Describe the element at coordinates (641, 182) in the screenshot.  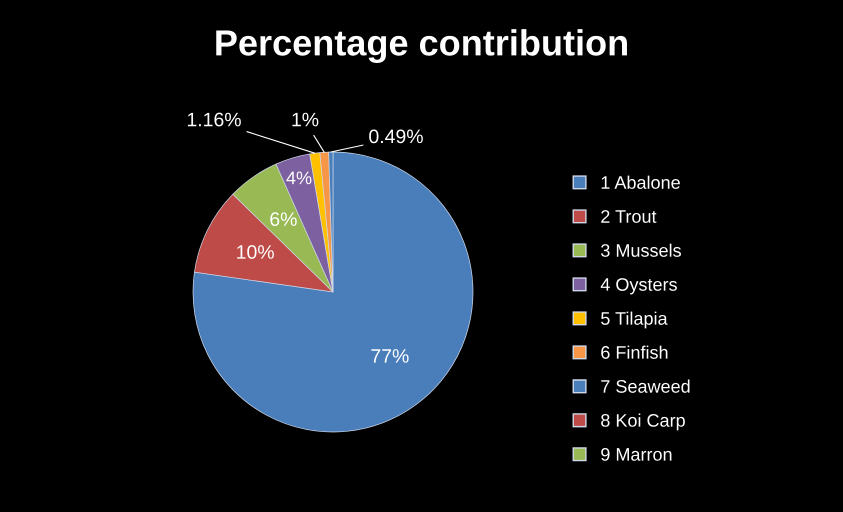
I see `legend-label: 1 Abalone` at that location.